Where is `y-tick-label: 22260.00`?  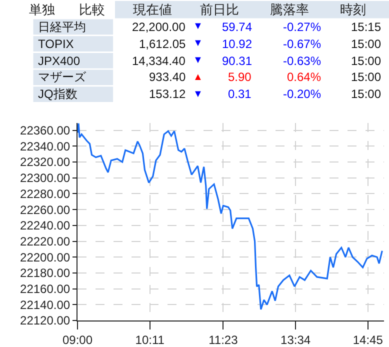
y-tick-label: 22260.00 is located at coordinates (45, 209).